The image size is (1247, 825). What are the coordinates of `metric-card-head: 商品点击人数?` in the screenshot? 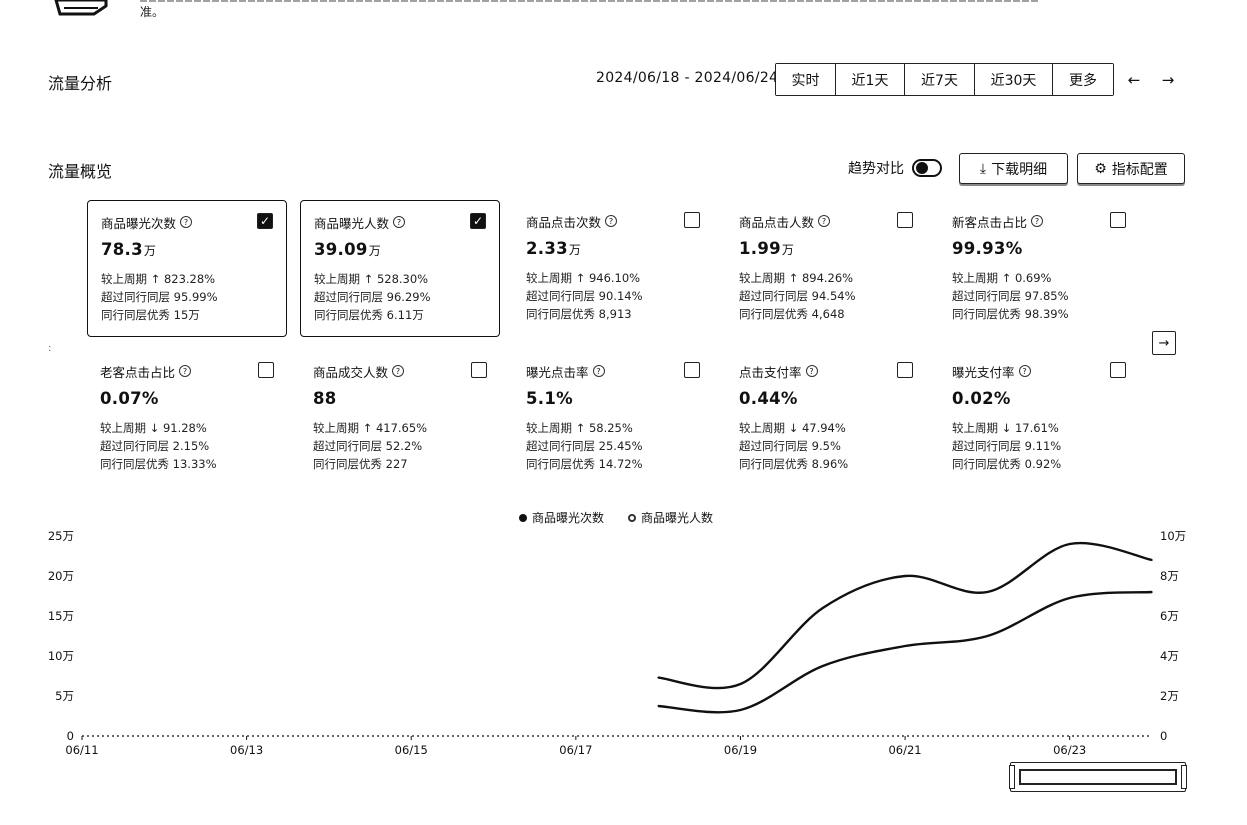 It's located at (826, 221).